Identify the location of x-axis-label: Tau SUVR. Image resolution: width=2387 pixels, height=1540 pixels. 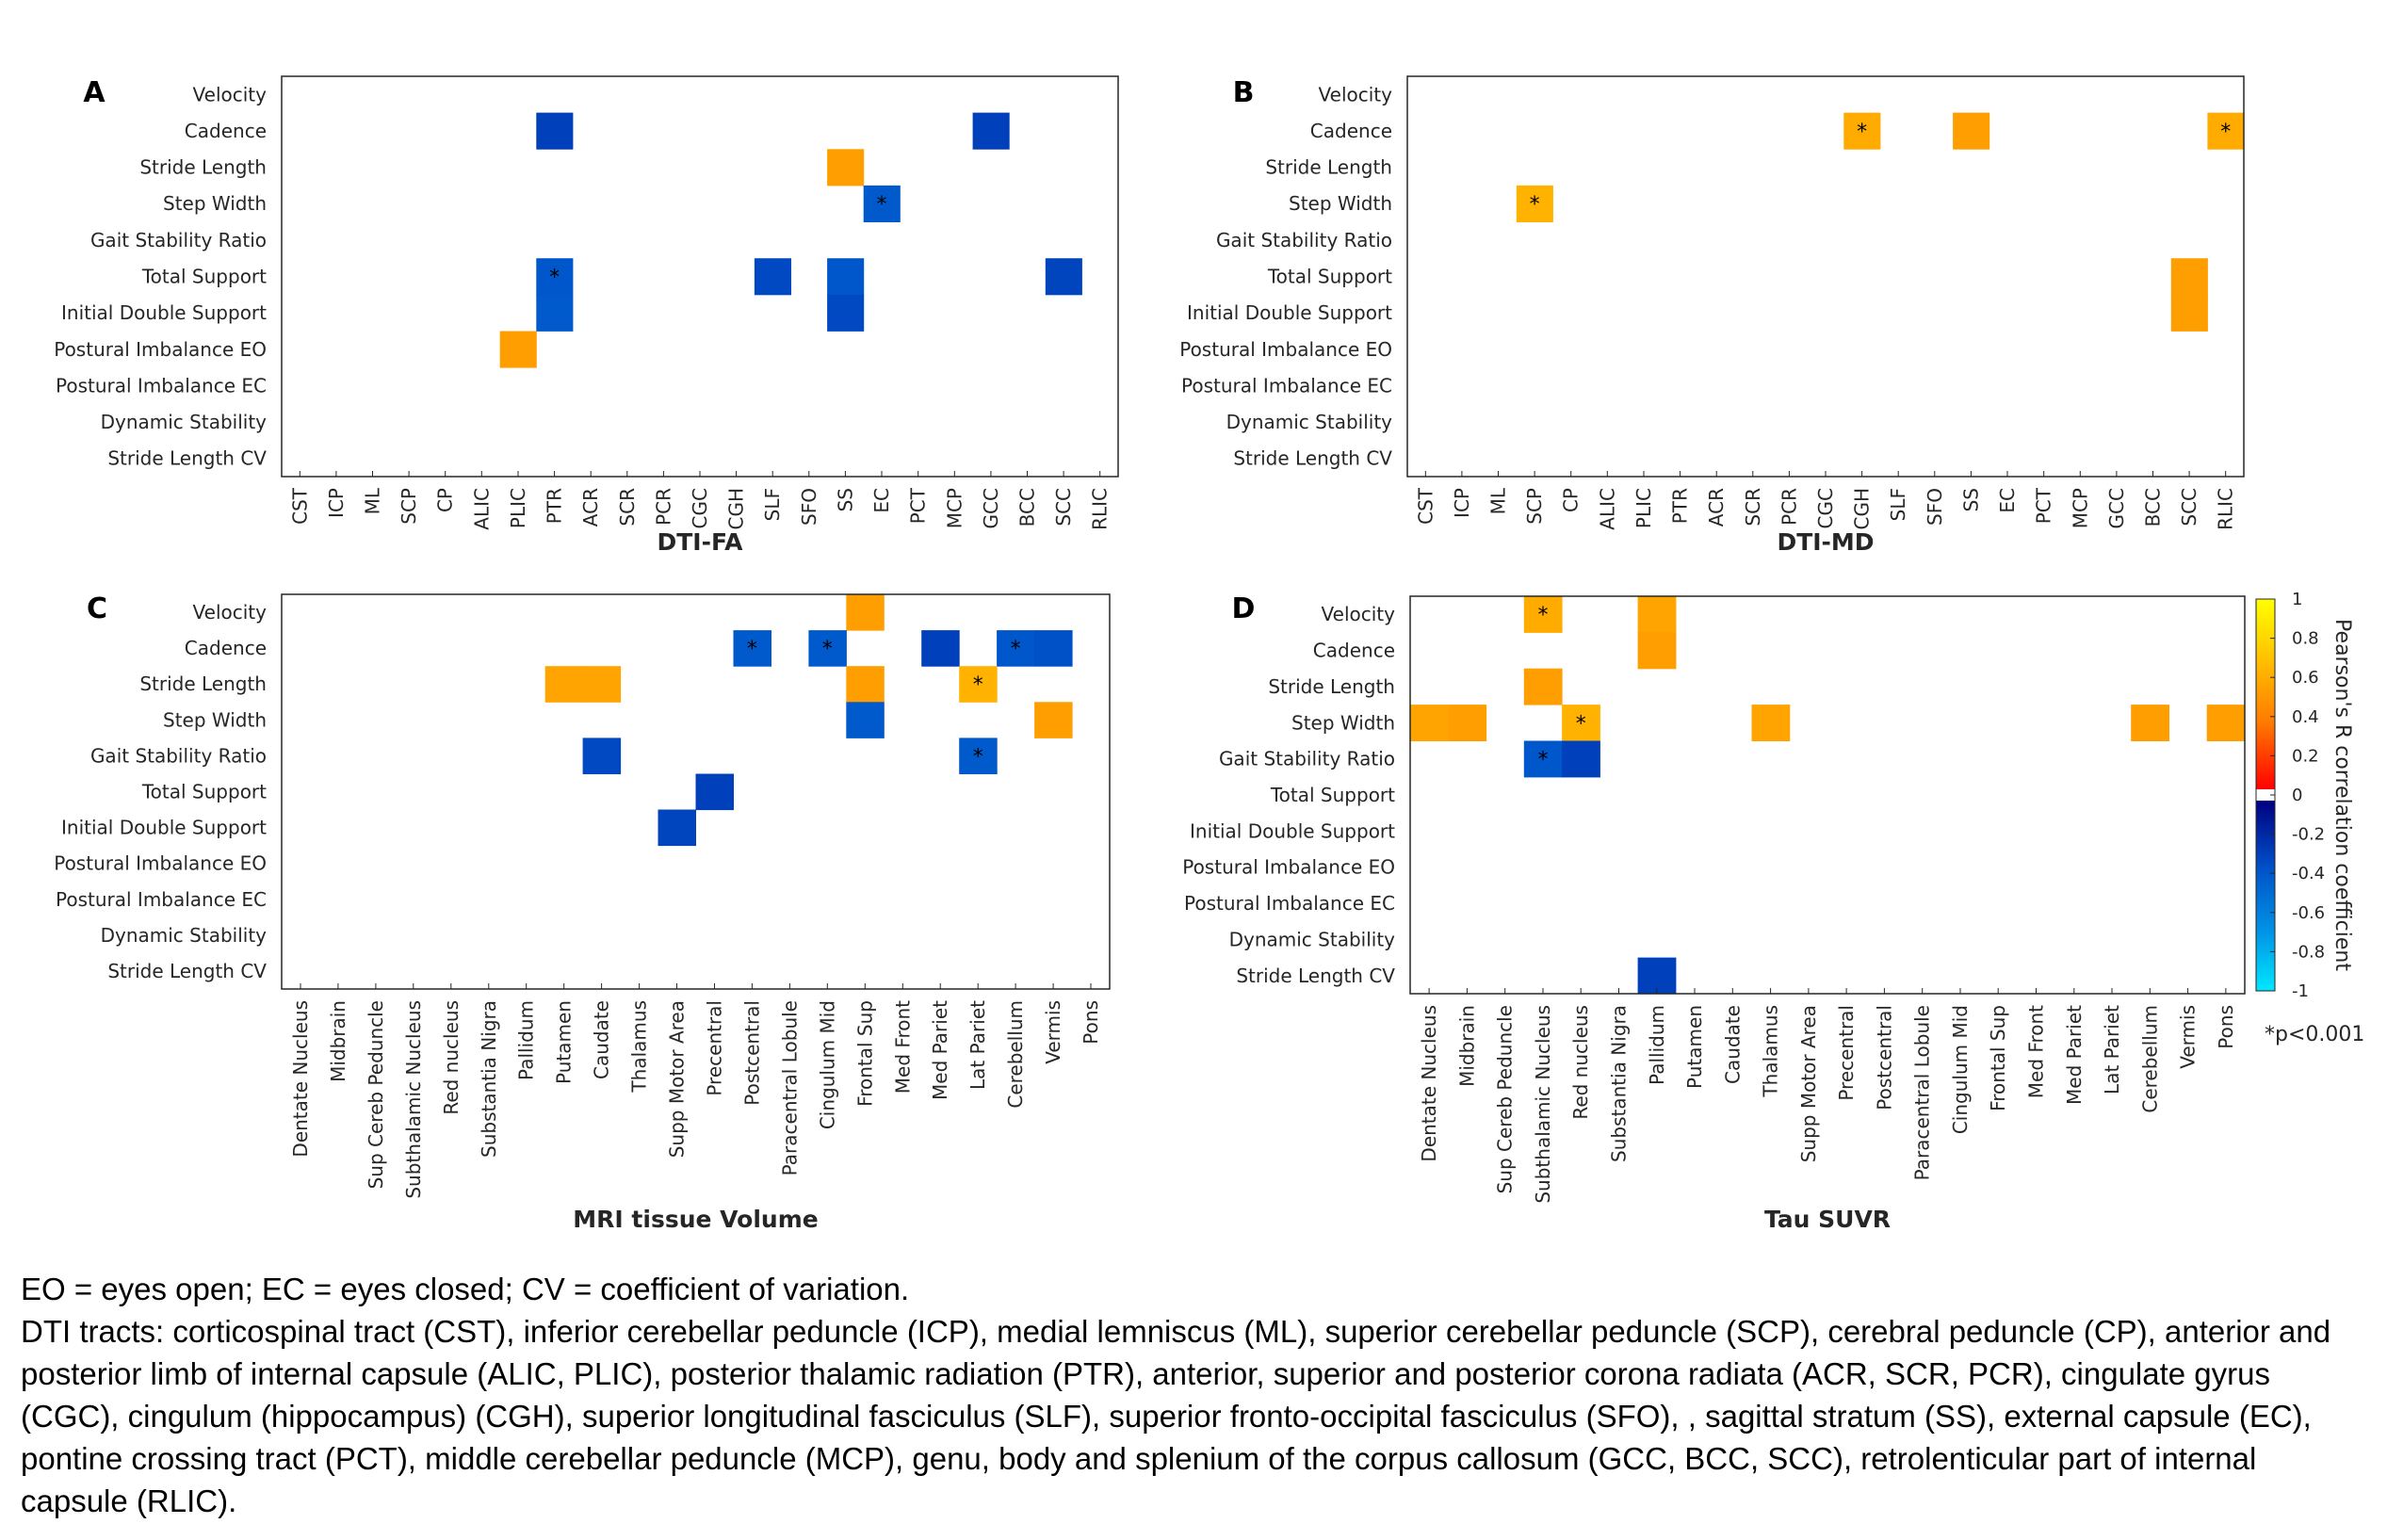
(1827, 1219).